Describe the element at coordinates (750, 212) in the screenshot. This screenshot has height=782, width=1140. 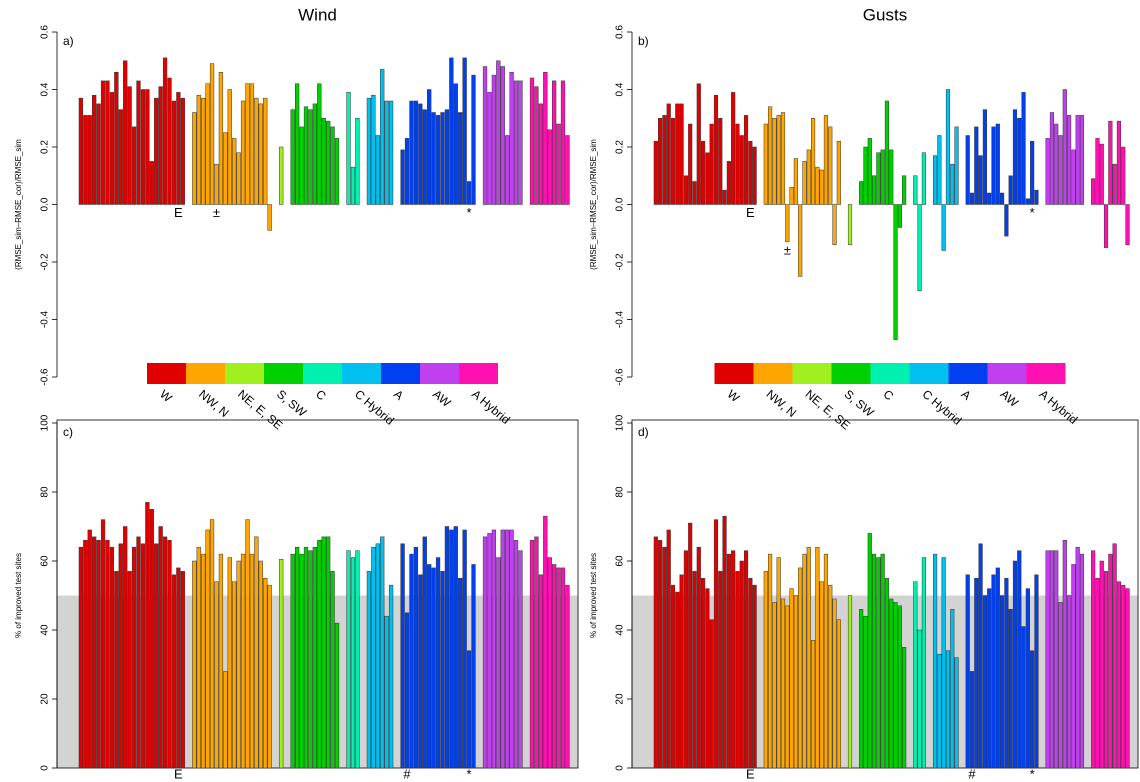
I see `bar-annotation: E` at that location.